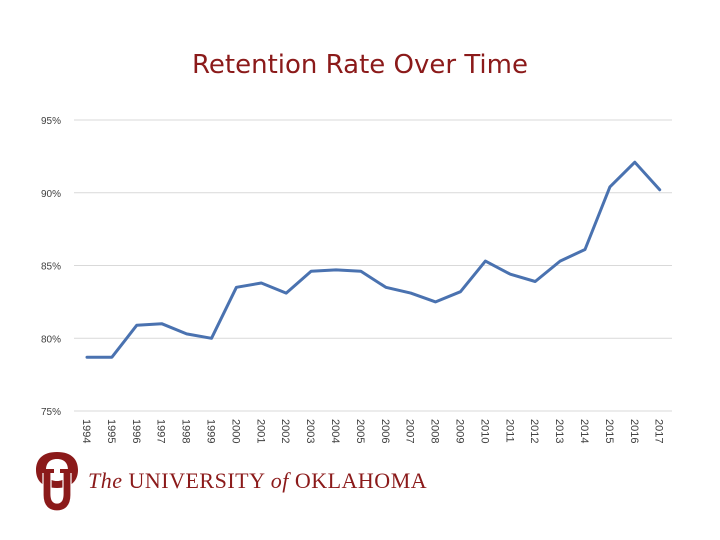  I want to click on x-tick-label: 2009, so click(460, 431).